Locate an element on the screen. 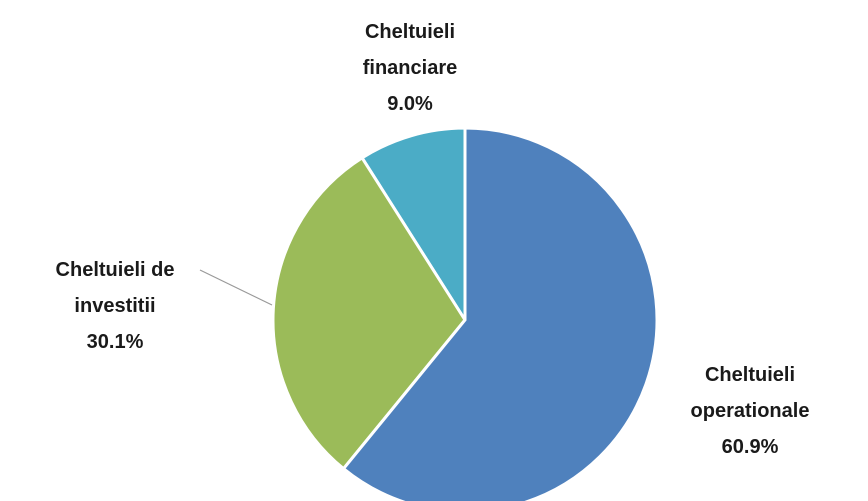 The height and width of the screenshot is (501, 868). data-label: Cheltuieli financiare 9.0% is located at coordinates (410, 68).